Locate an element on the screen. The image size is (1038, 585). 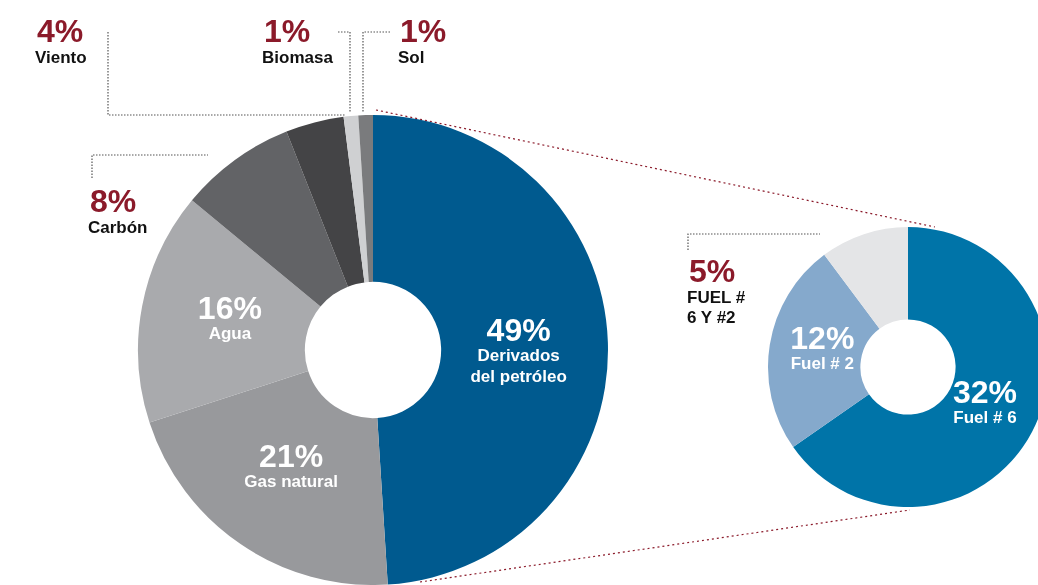
slice-label: Agua is located at coordinates (230, 333).